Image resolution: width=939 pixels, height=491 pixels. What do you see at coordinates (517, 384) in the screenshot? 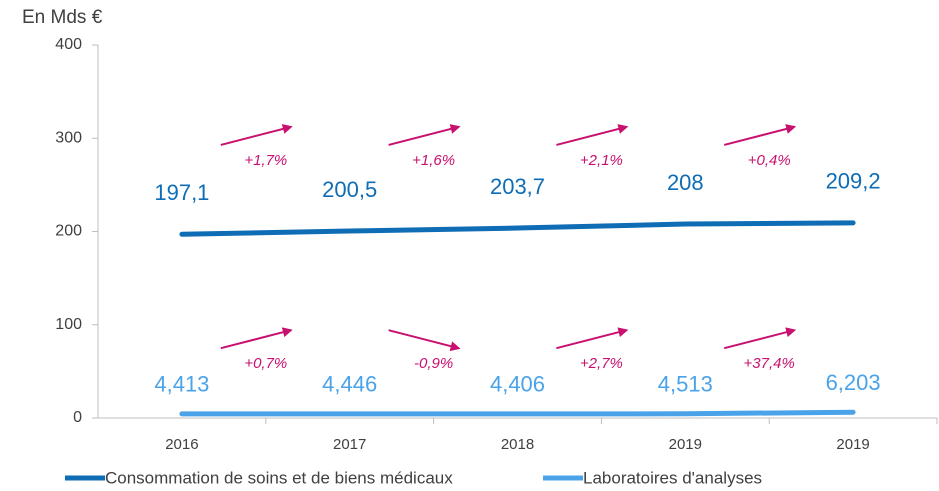
I see `value-label: 4,406` at bounding box center [517, 384].